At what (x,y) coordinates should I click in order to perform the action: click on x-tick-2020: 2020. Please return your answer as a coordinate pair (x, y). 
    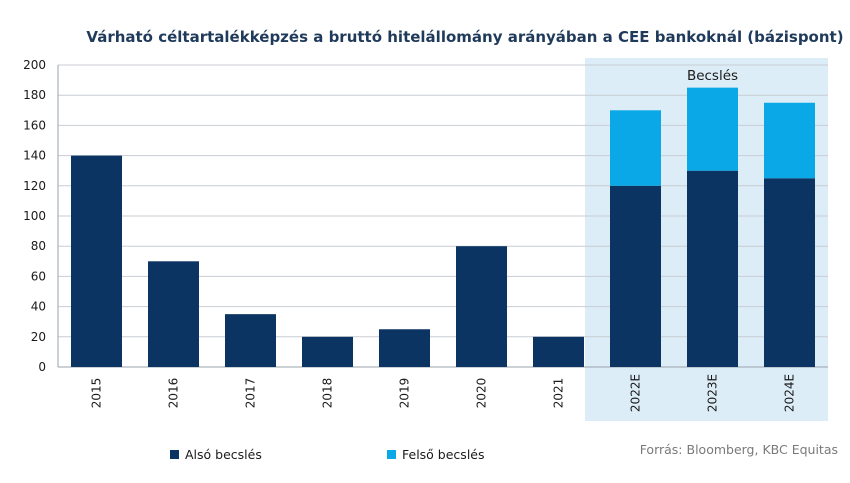
    Looking at the image, I should click on (482, 393).